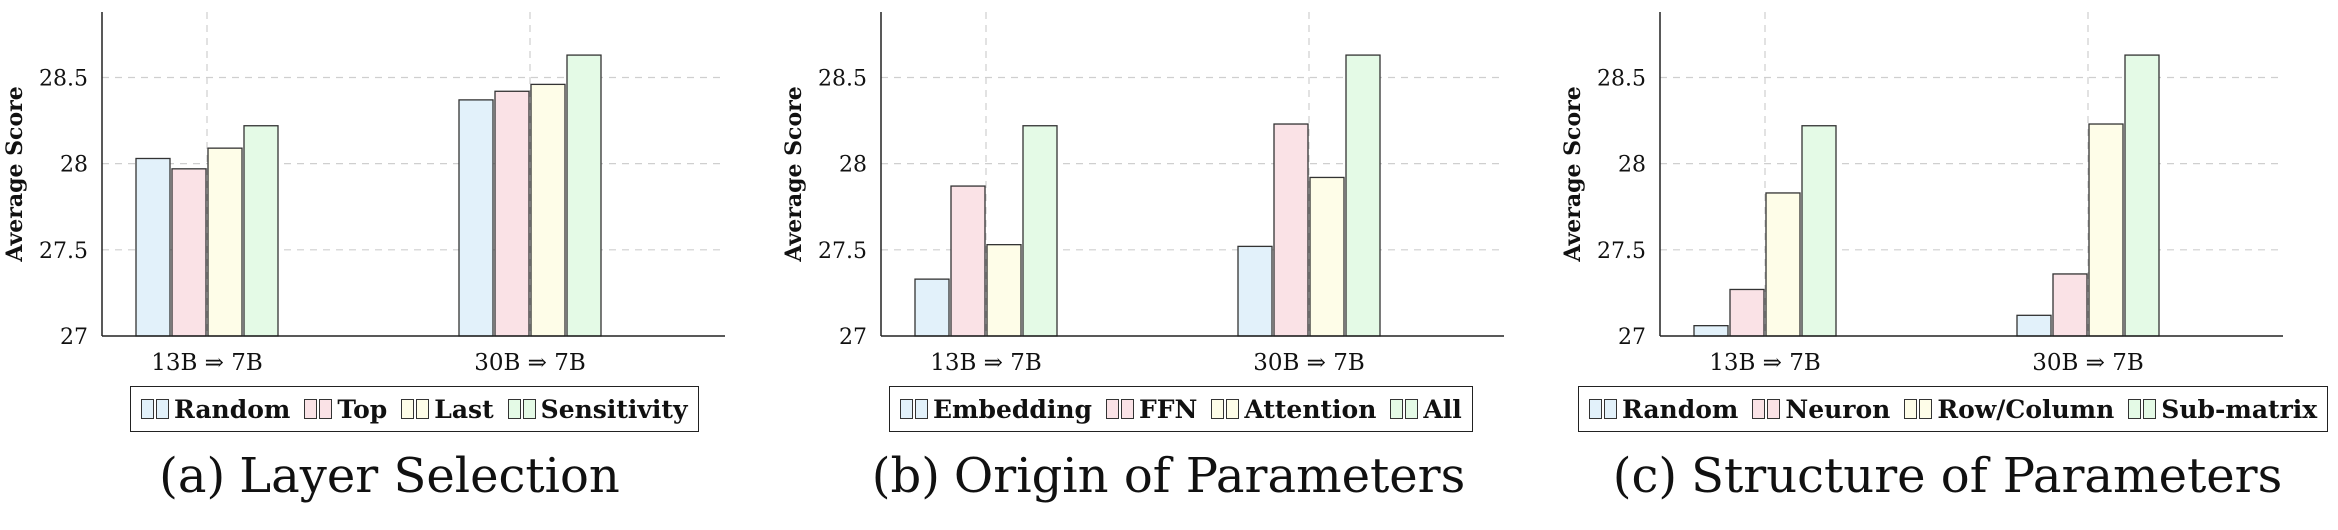 The height and width of the screenshot is (530, 2338). I want to click on caption-a: (a) Layer Selection, so click(389, 476).